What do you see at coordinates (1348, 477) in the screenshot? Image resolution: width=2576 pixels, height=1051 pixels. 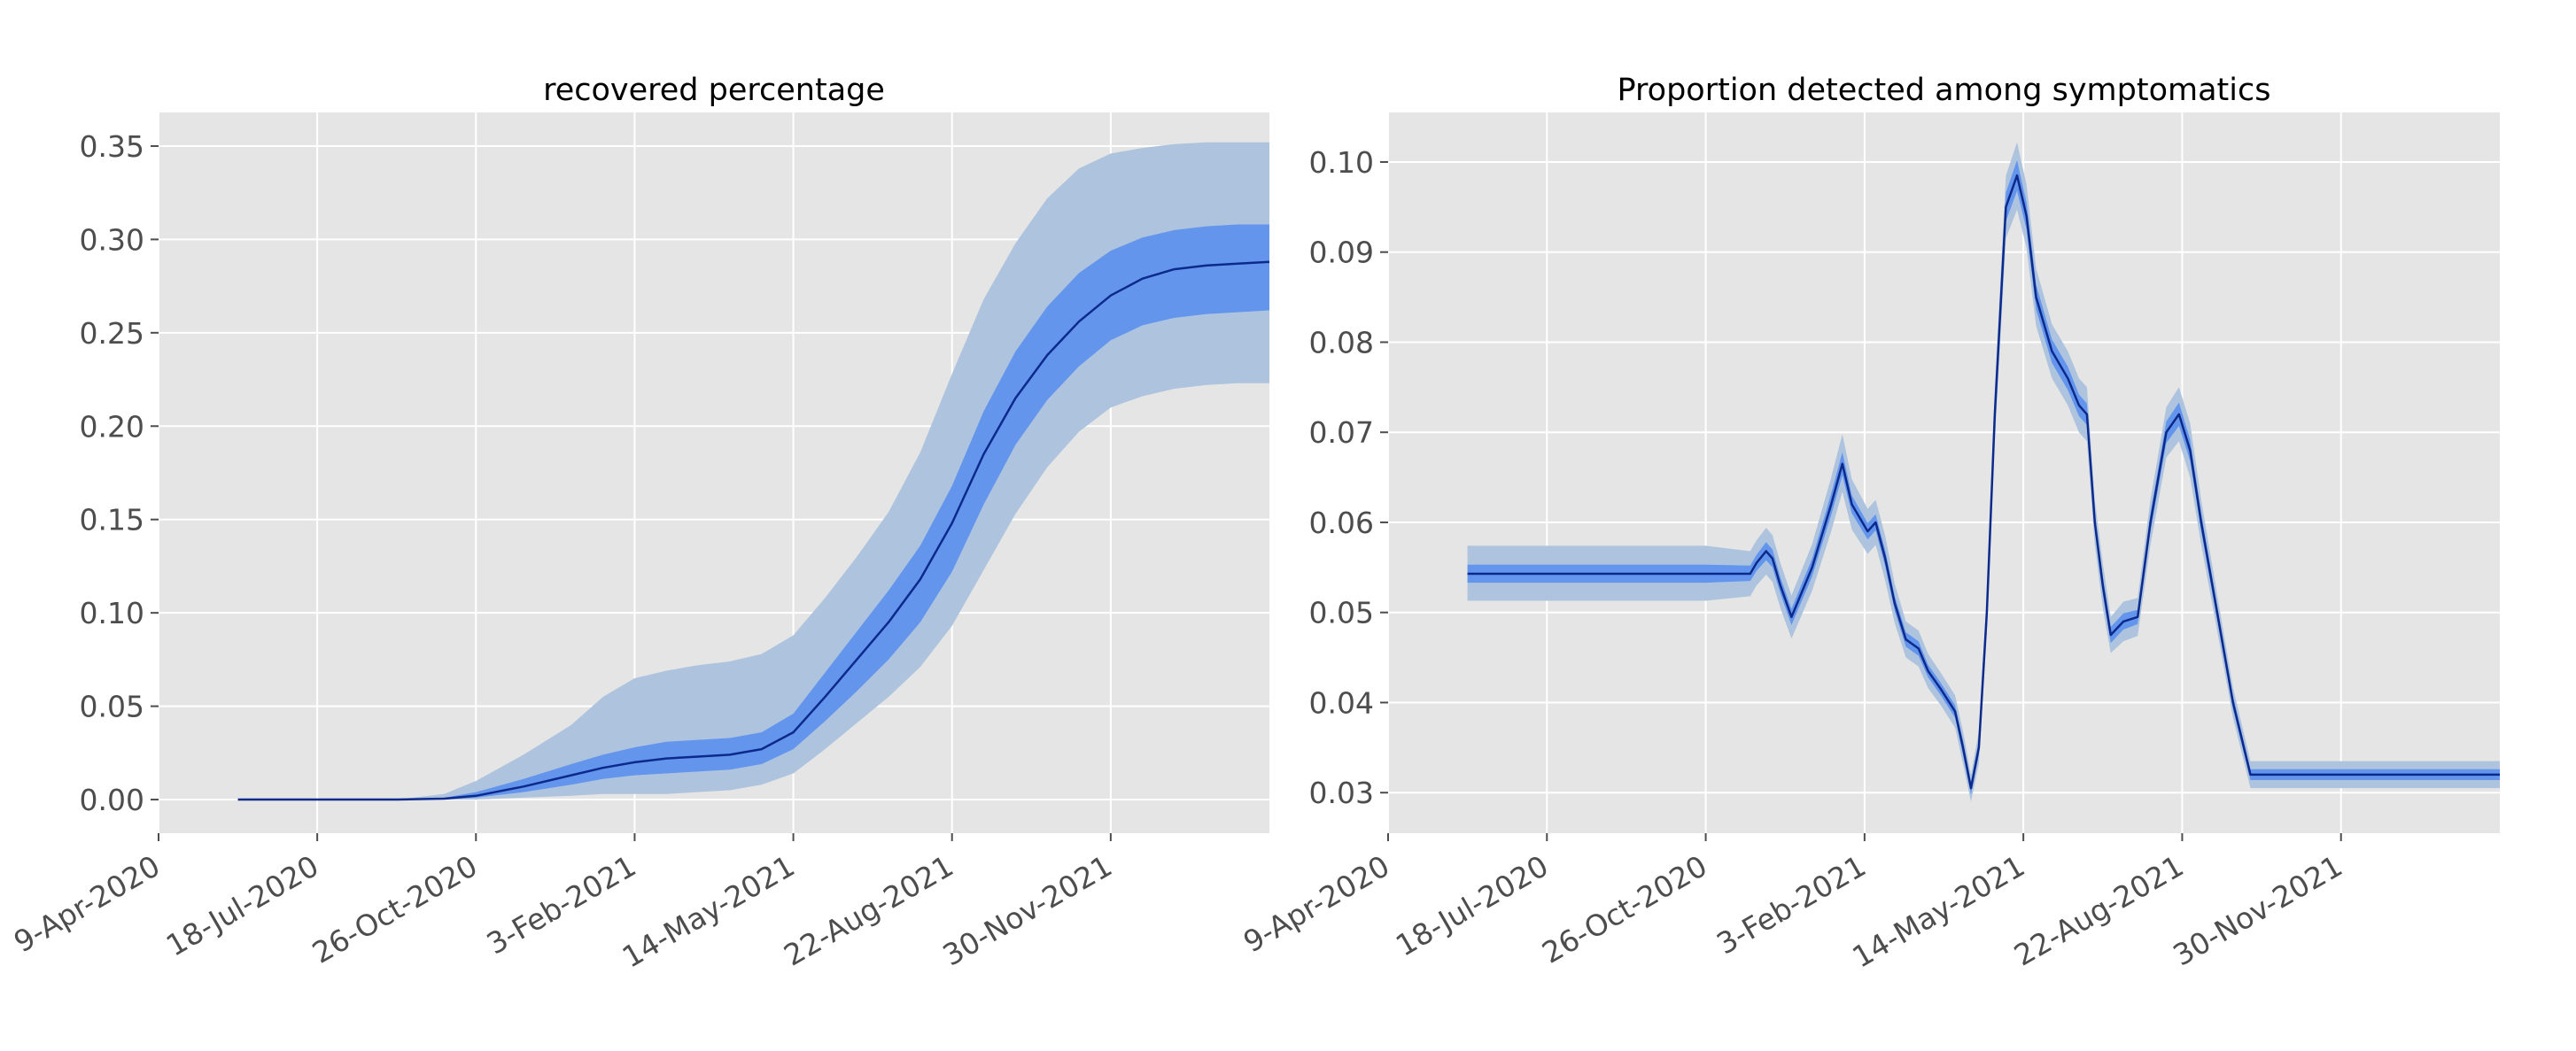 I see `y-axis: 0.03 0.04 0.05 0.06 0.07 0.08 0.09 0.10` at bounding box center [1348, 477].